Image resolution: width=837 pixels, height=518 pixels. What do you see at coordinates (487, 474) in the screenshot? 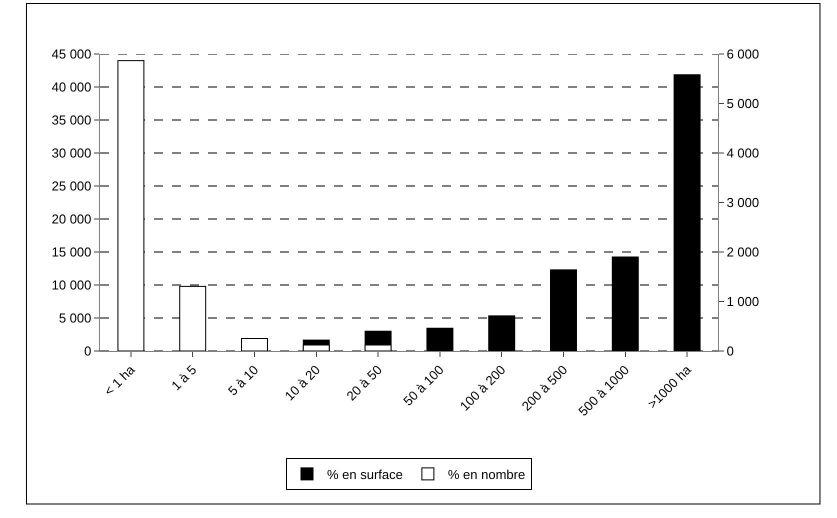
I see `legend-label: % en nombre` at bounding box center [487, 474].